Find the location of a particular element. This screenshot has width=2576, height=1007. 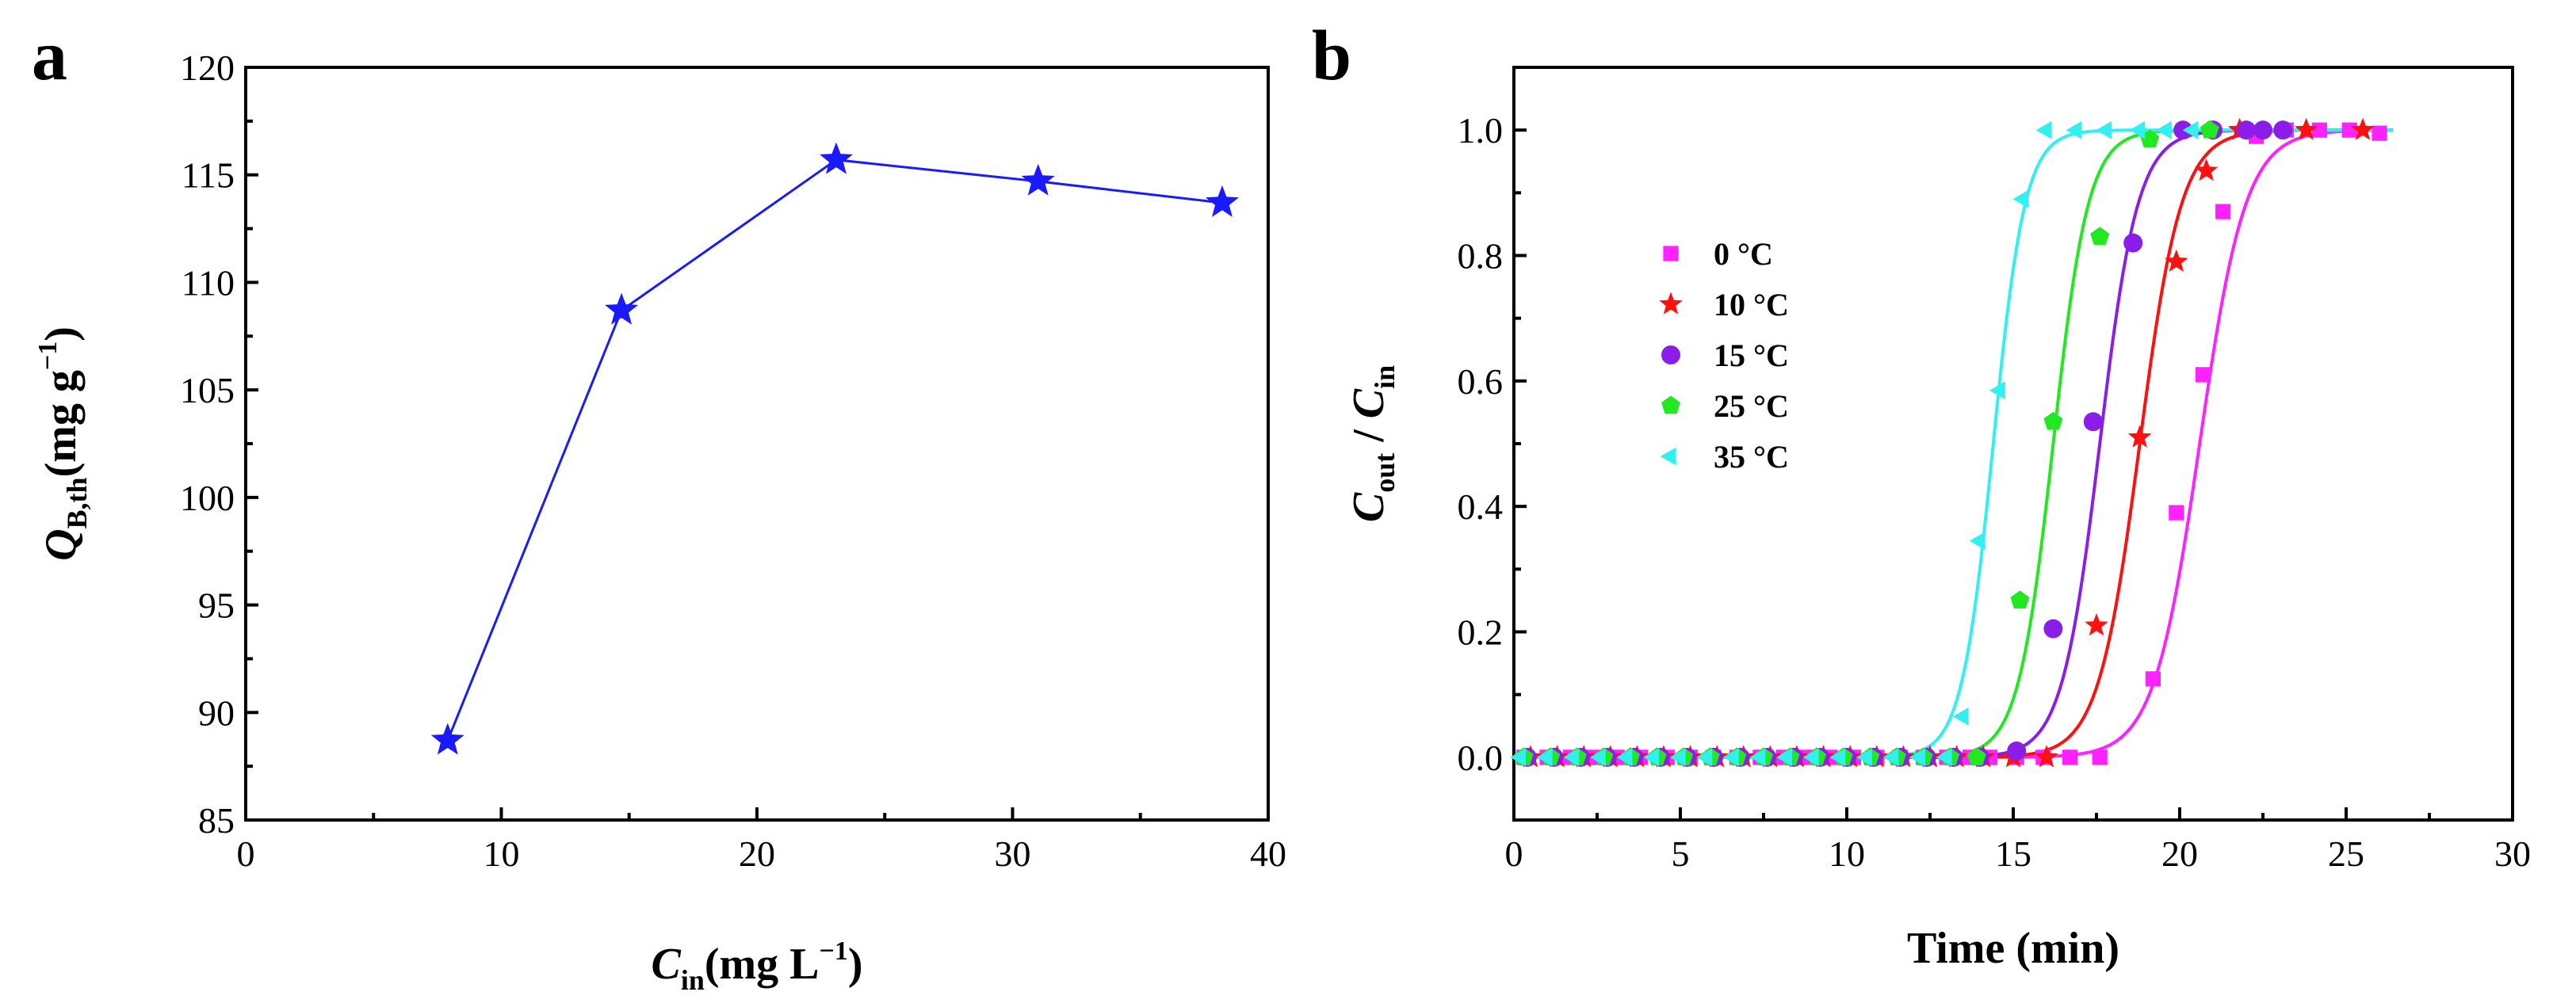

legend-label: 0 °C is located at coordinates (1743, 254).